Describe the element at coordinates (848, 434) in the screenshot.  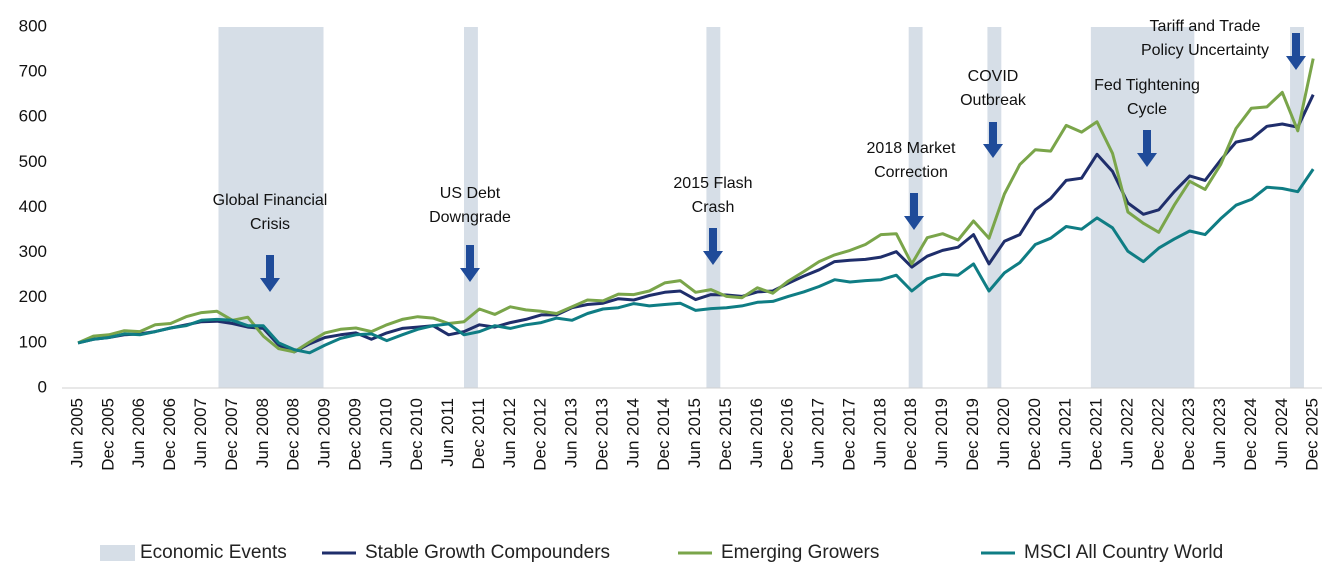
I see `x-tick-label: Dec 2017` at that location.